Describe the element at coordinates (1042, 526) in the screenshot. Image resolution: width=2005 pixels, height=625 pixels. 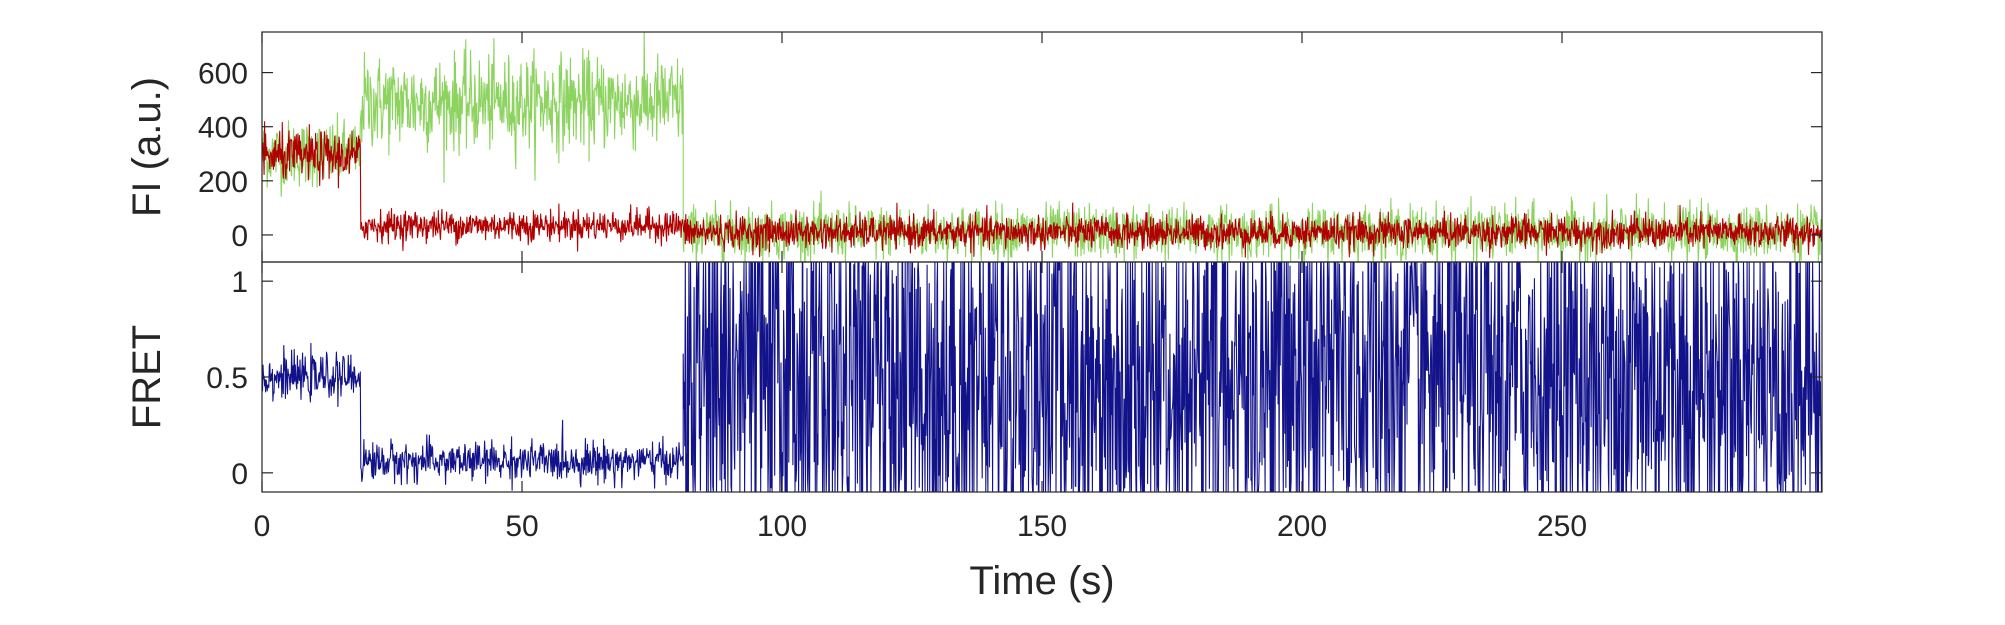
I see `x-tick-label: 150` at that location.